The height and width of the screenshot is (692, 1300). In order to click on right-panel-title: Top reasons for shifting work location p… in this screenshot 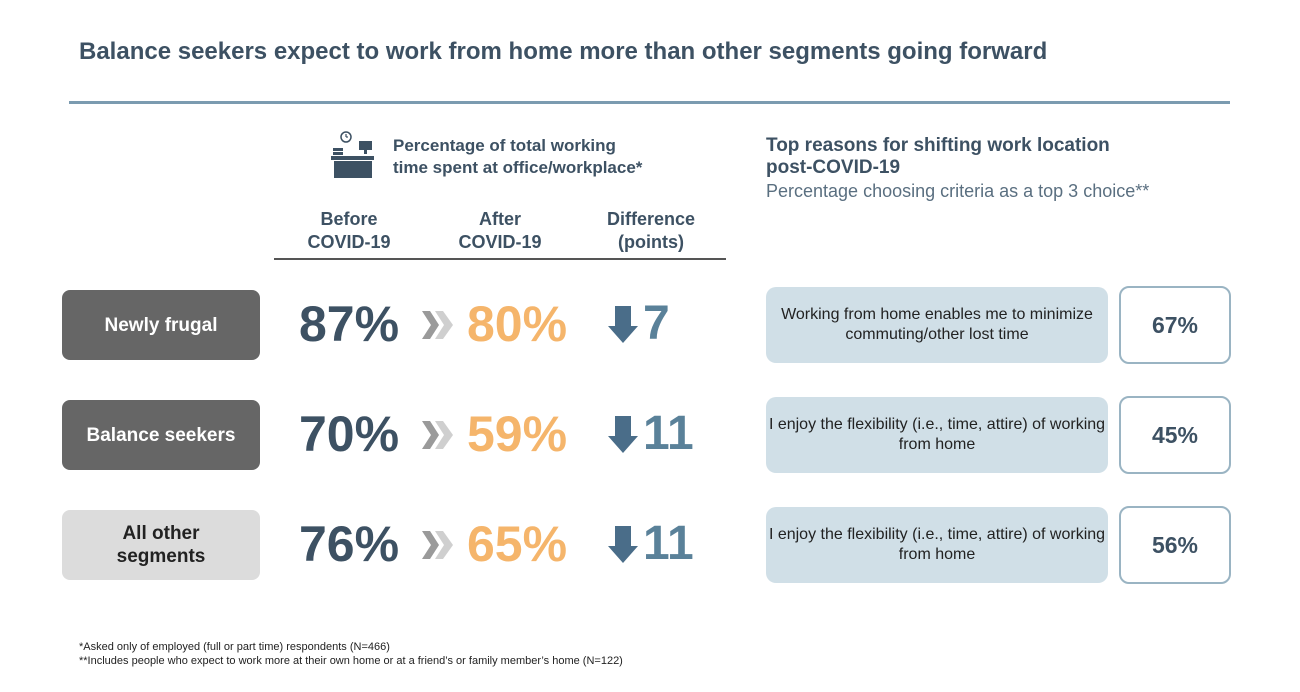, I will do `click(938, 156)`.